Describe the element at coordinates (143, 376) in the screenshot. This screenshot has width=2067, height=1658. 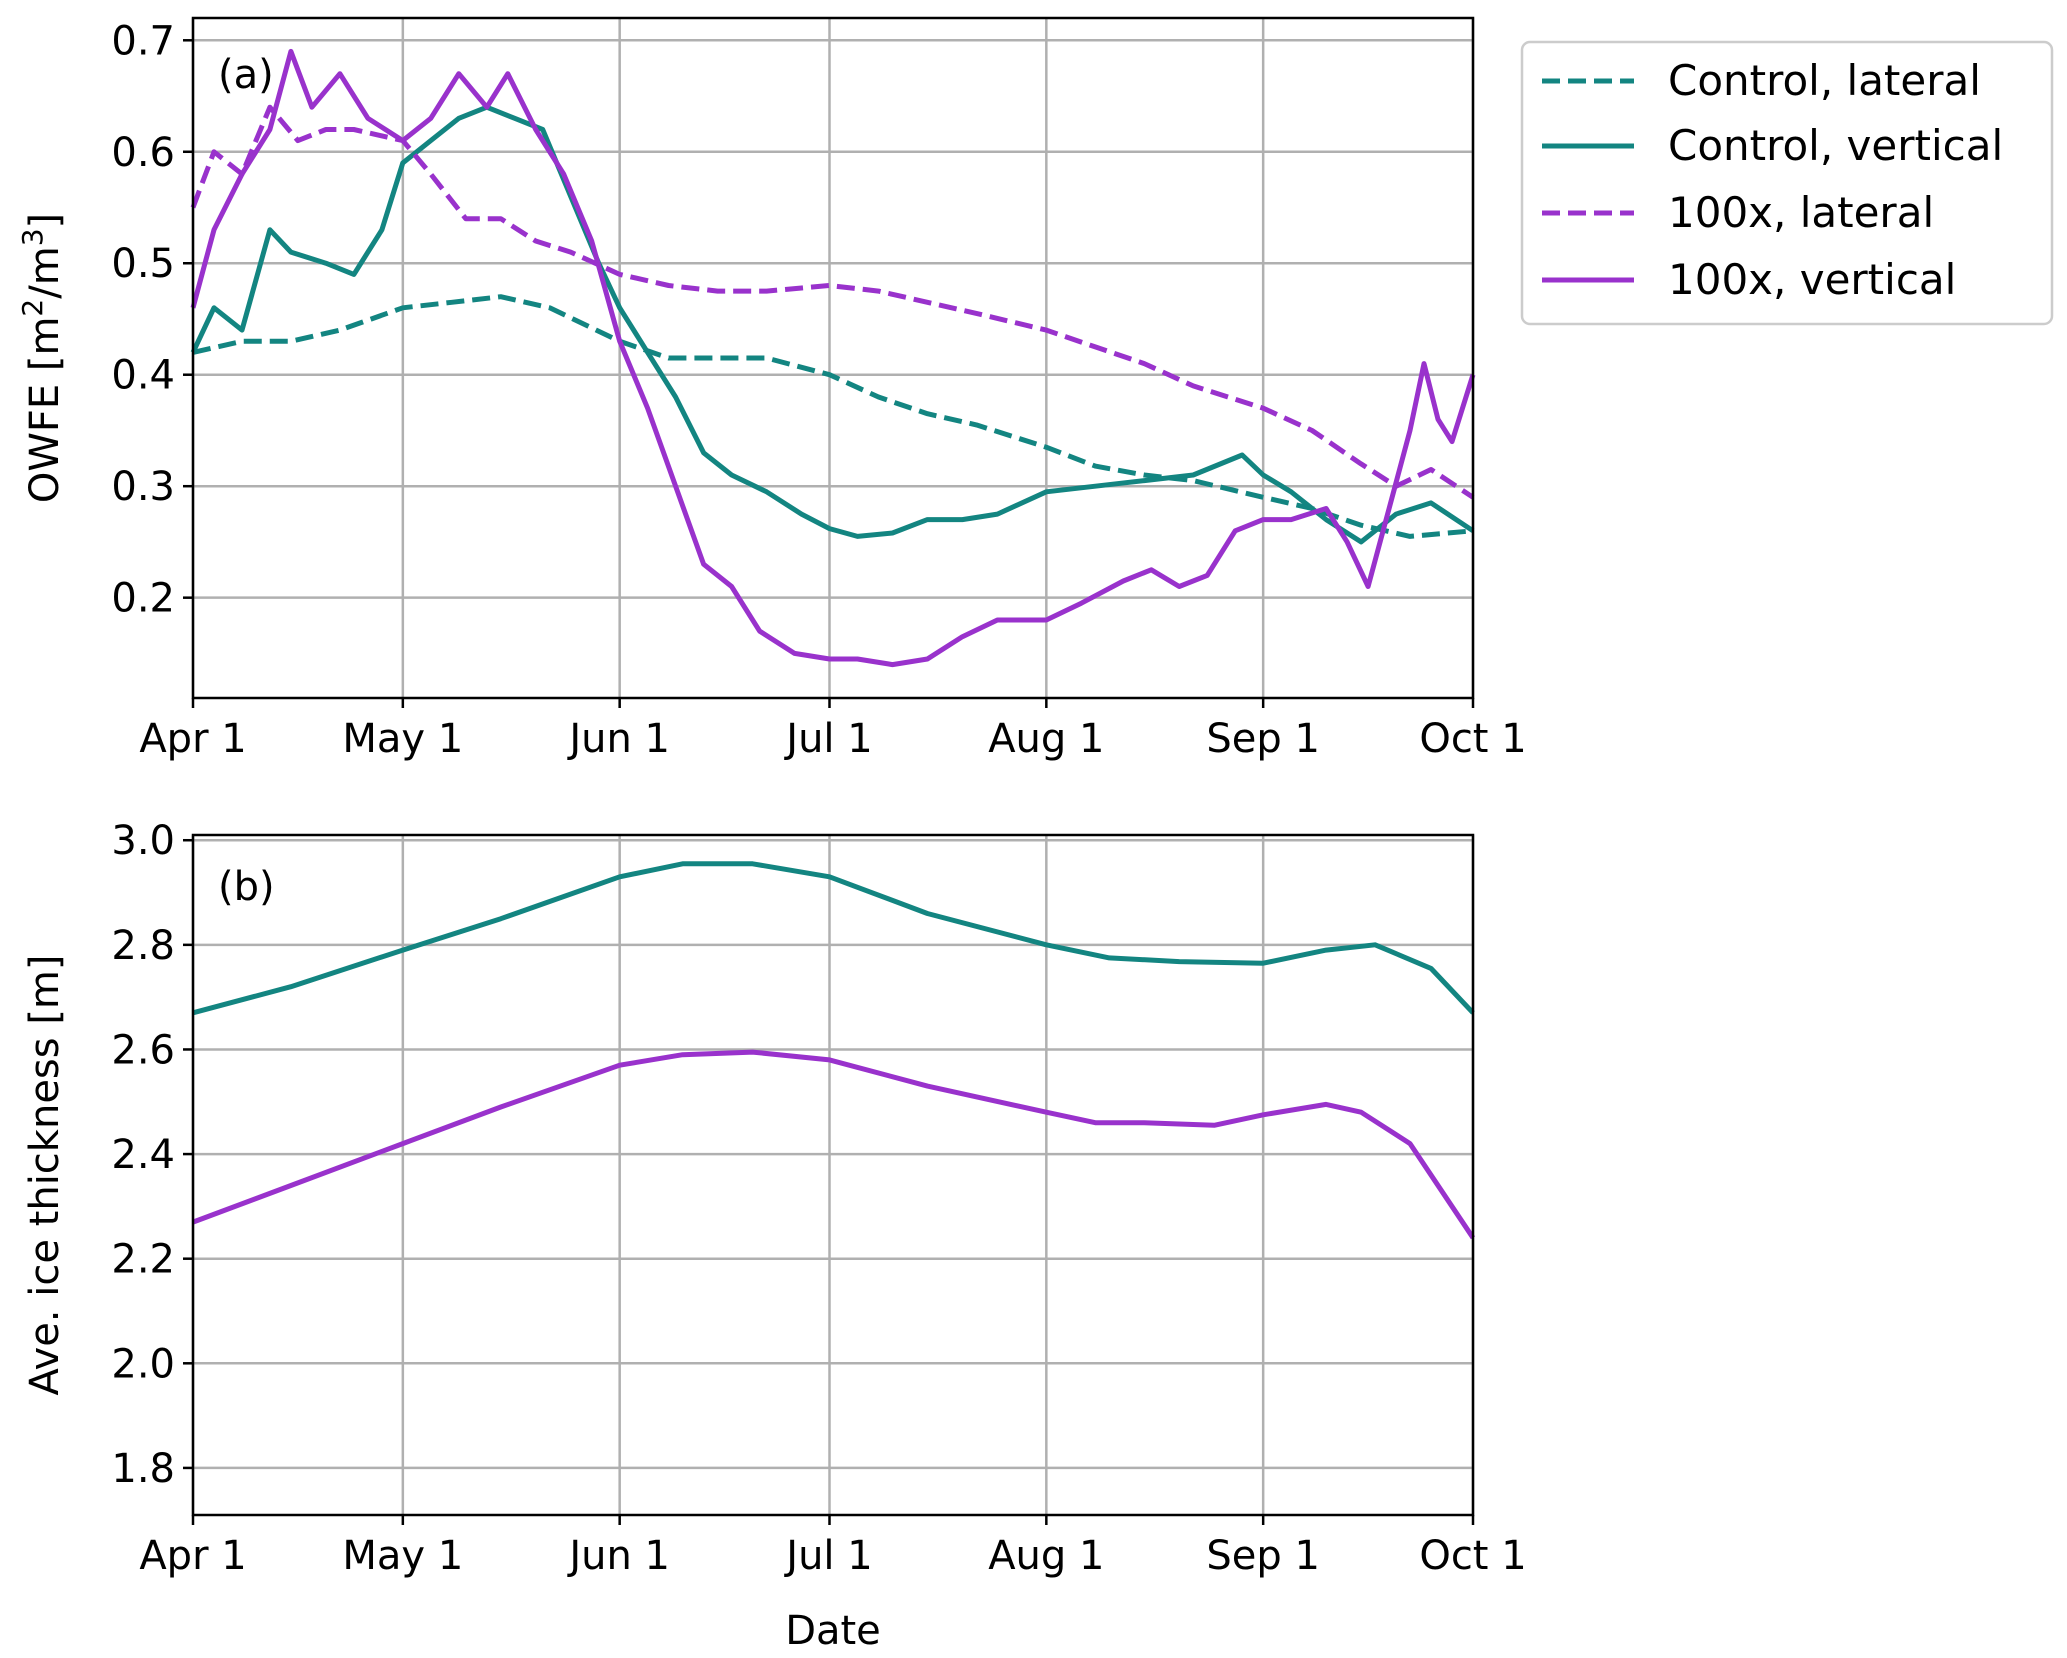
I see `y-tick-label: 0.4` at that location.